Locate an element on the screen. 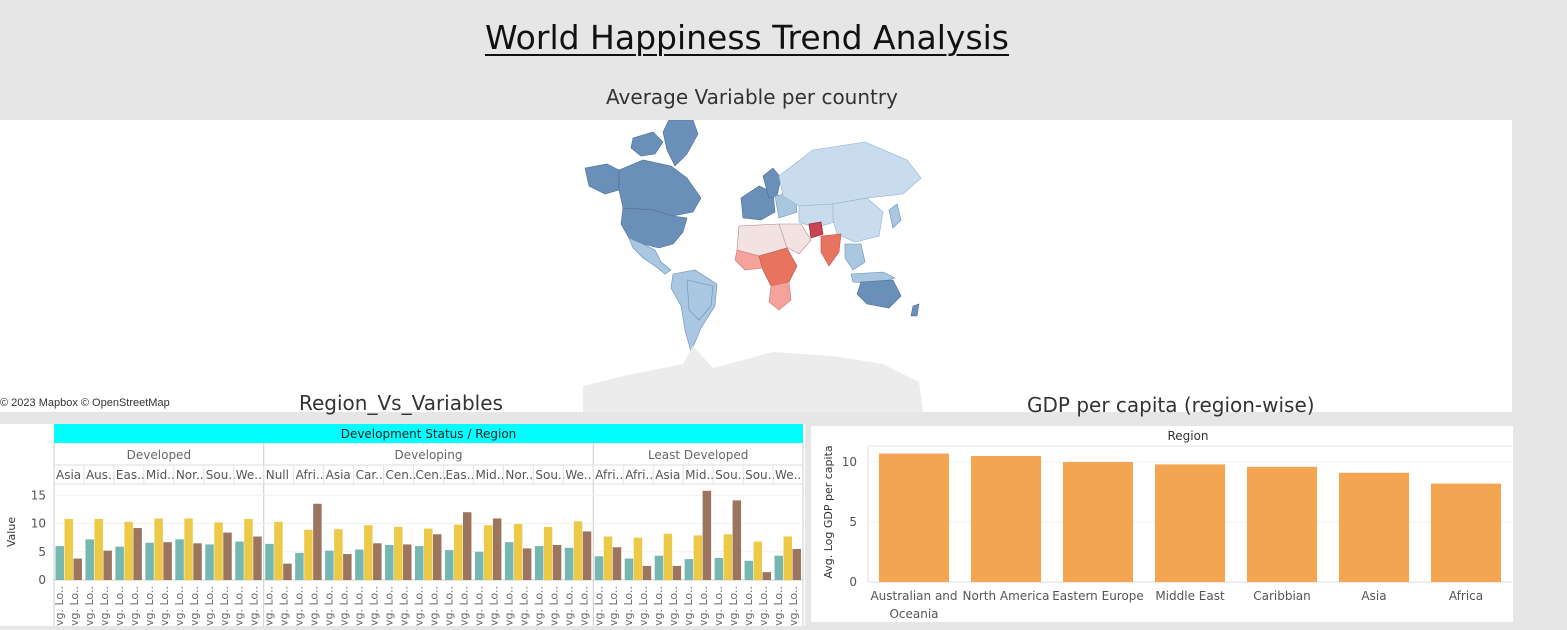  map-japan is located at coordinates (895, 216).